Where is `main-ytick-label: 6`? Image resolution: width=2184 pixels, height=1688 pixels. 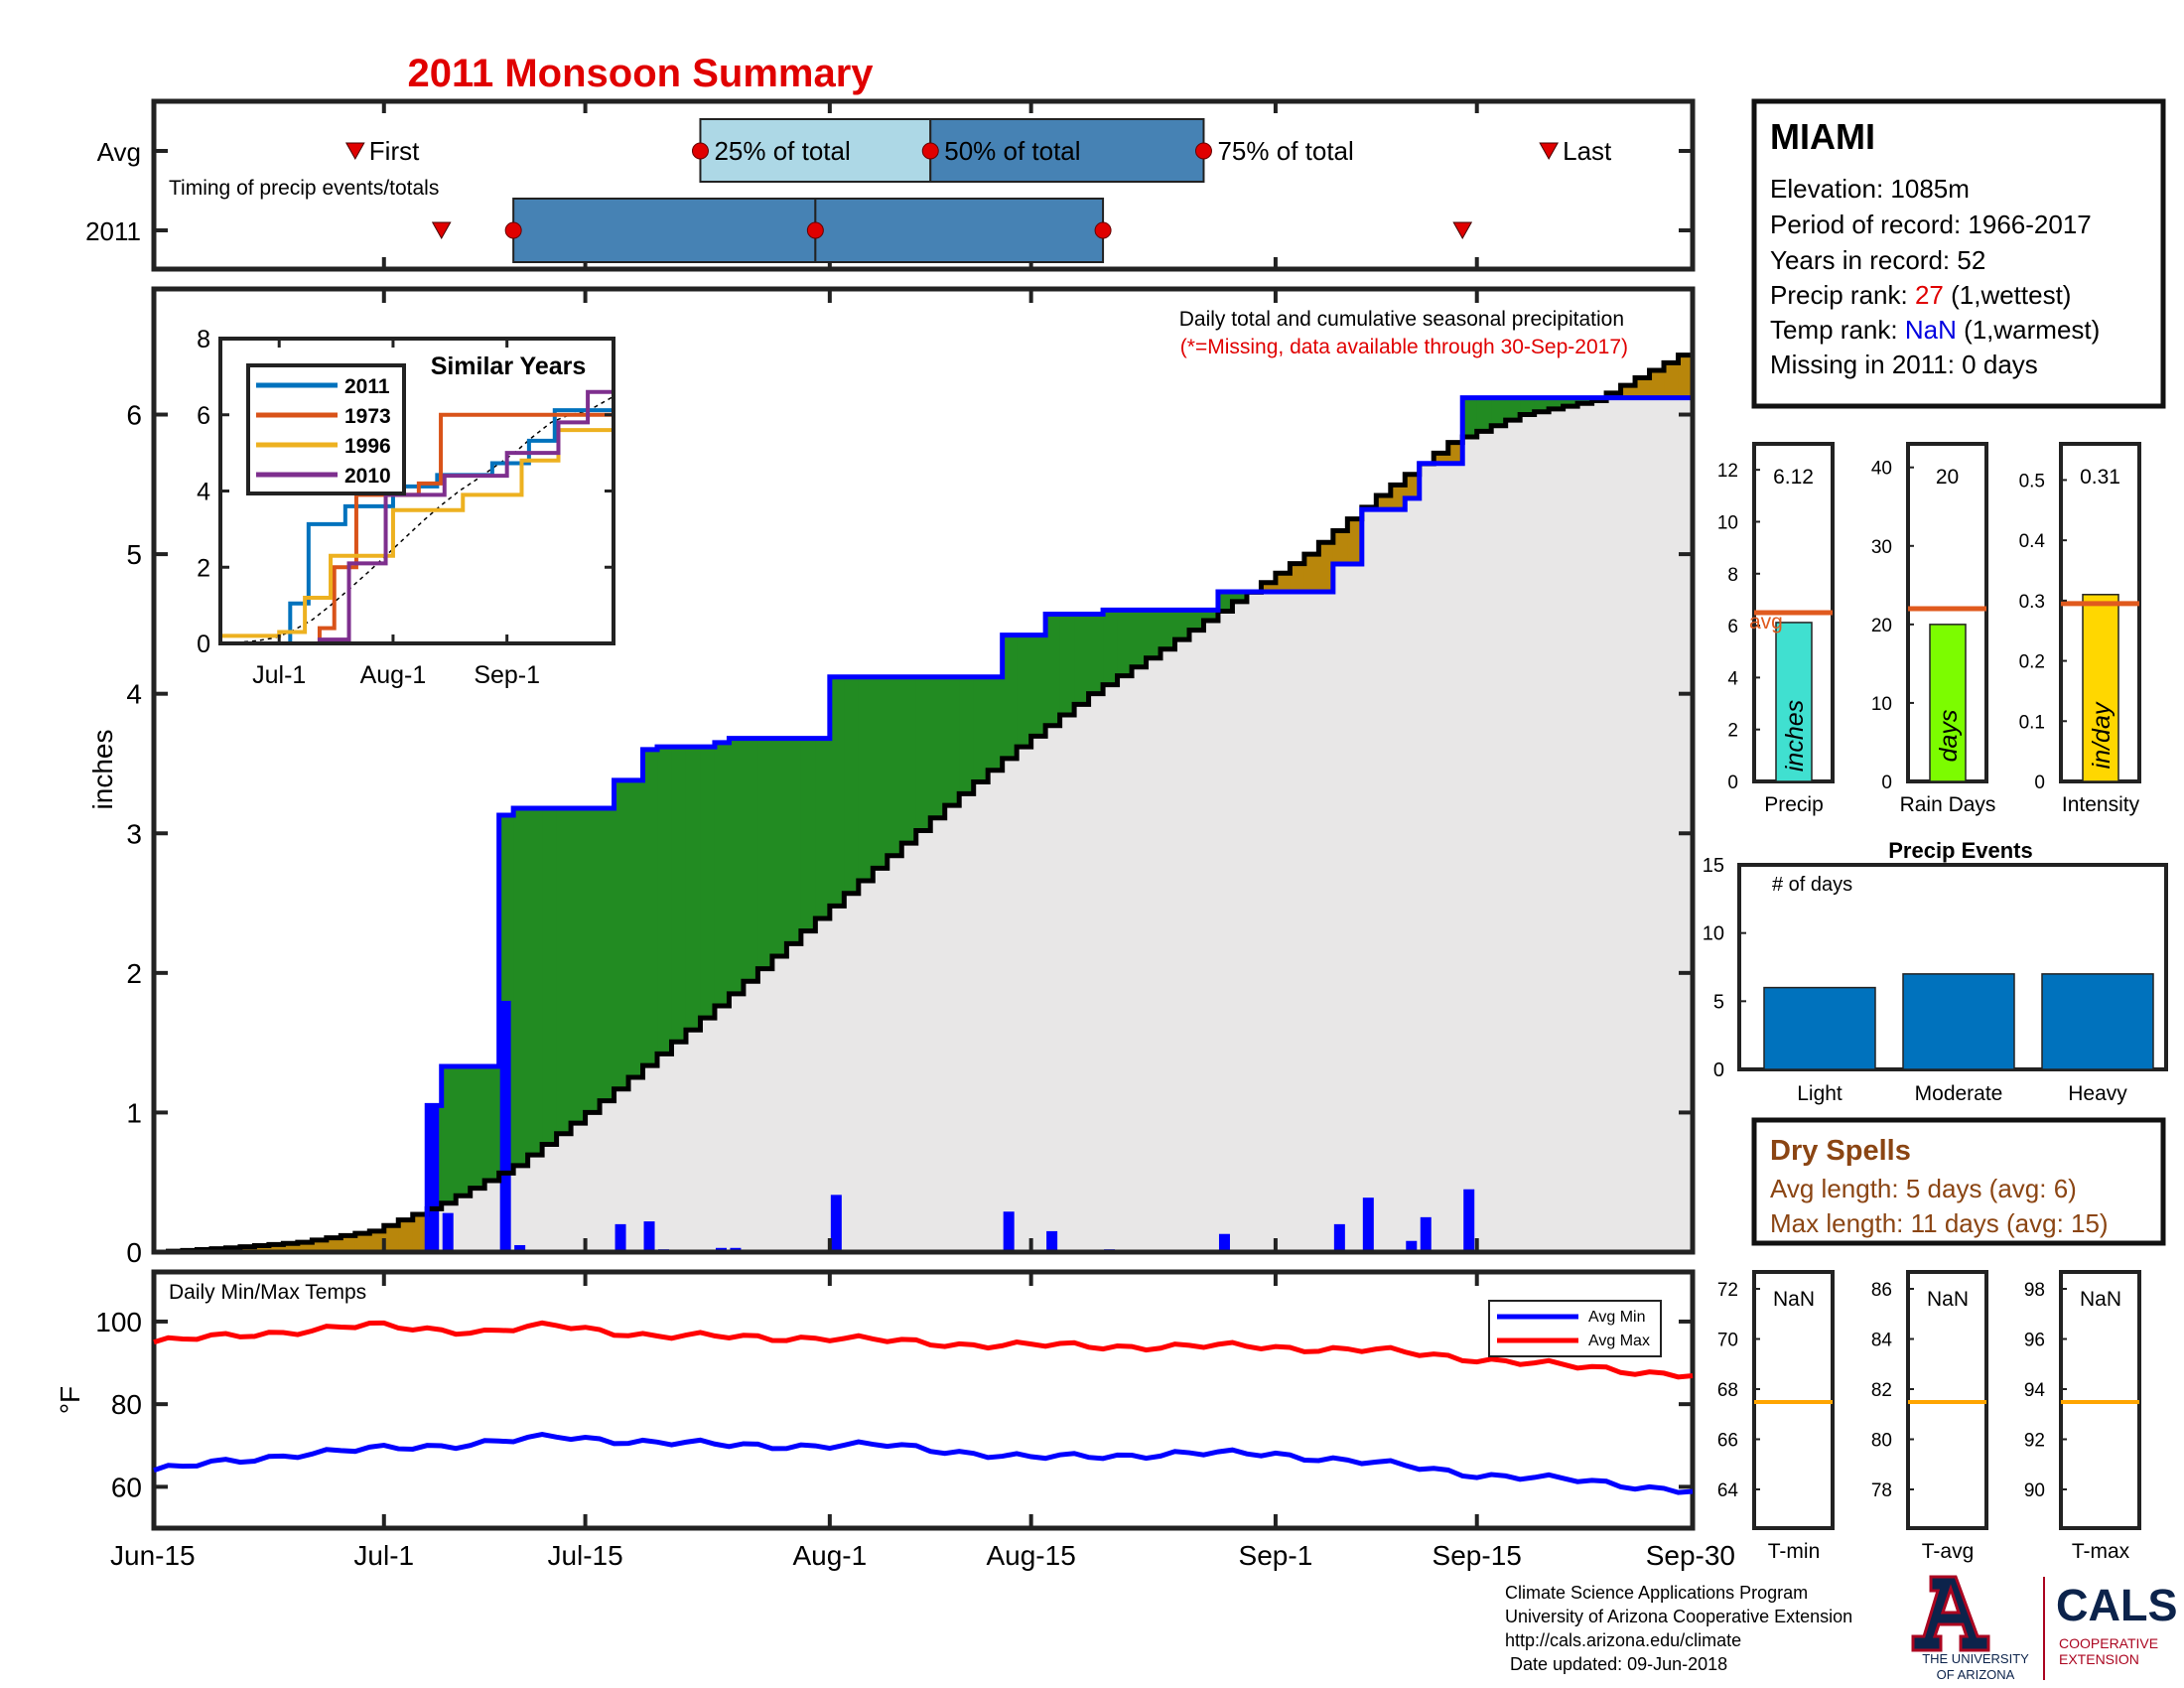 main-ytick-label: 6 is located at coordinates (134, 415).